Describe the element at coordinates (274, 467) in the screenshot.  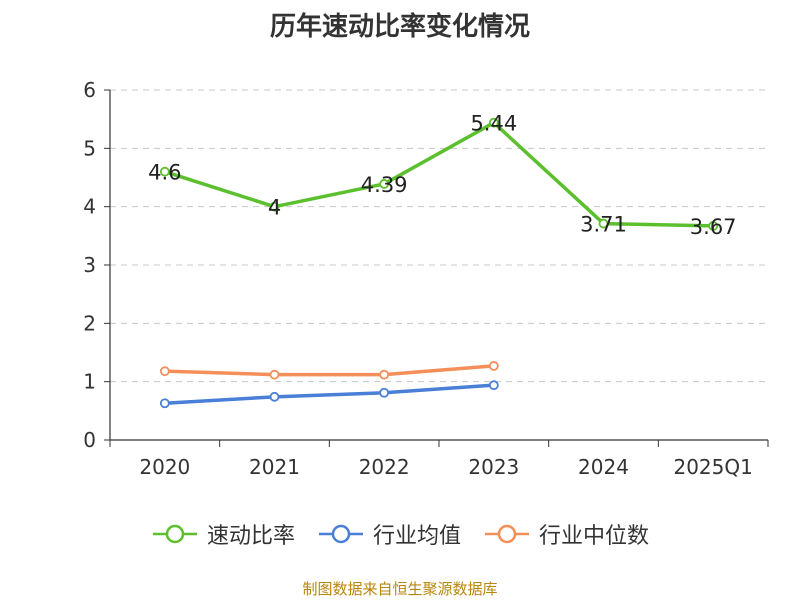
I see `x-tick-label: 2021` at that location.